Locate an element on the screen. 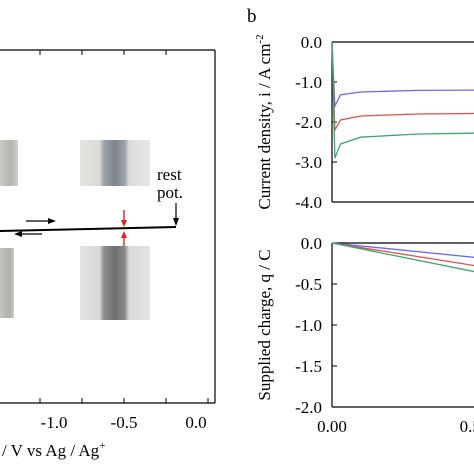 Image resolution: width=474 pixels, height=474 pixels. left-x-tick-label: 0.0 is located at coordinates (195, 422).